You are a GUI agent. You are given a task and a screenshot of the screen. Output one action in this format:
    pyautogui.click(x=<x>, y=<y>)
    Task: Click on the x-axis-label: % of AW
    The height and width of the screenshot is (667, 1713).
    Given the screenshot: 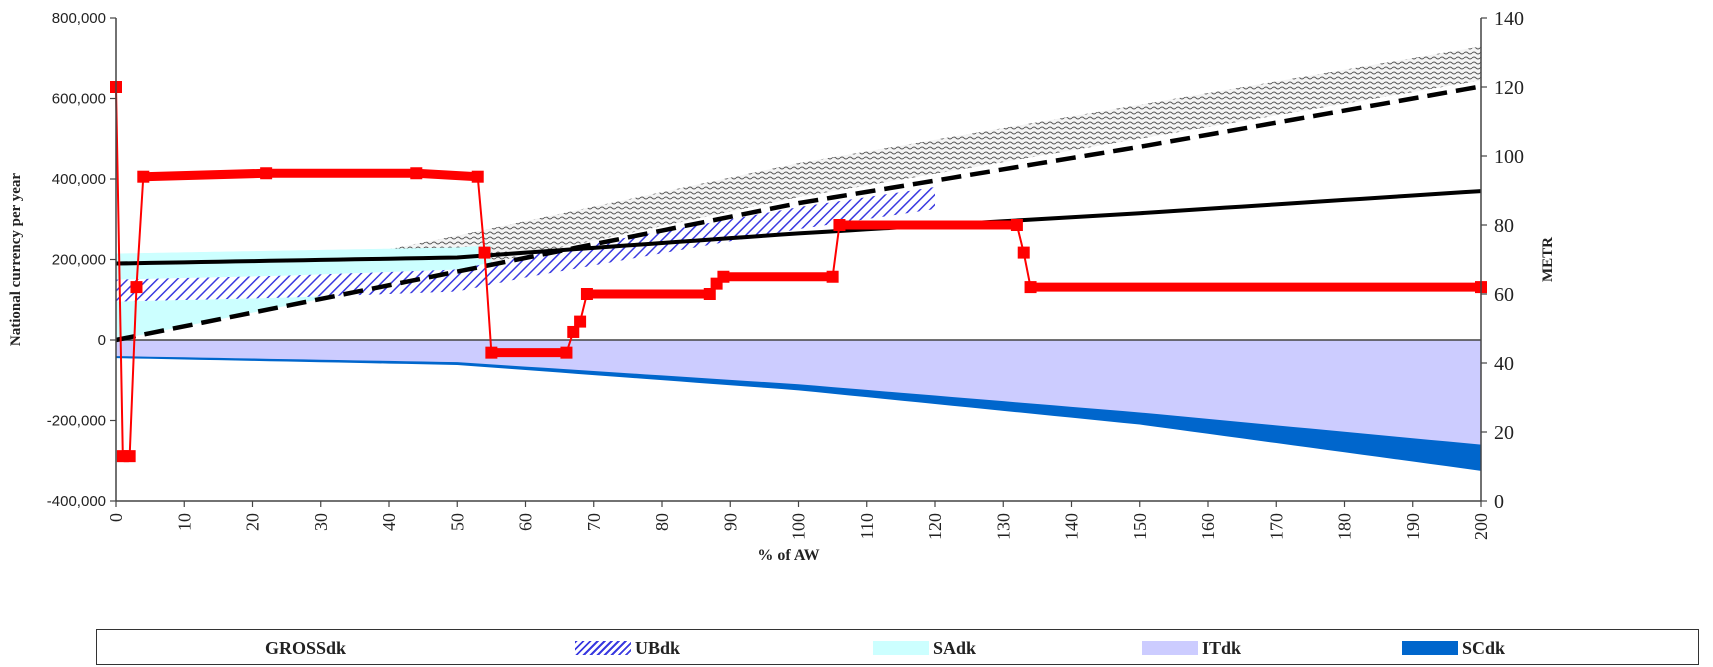 What is the action you would take?
    pyautogui.click(x=788, y=555)
    